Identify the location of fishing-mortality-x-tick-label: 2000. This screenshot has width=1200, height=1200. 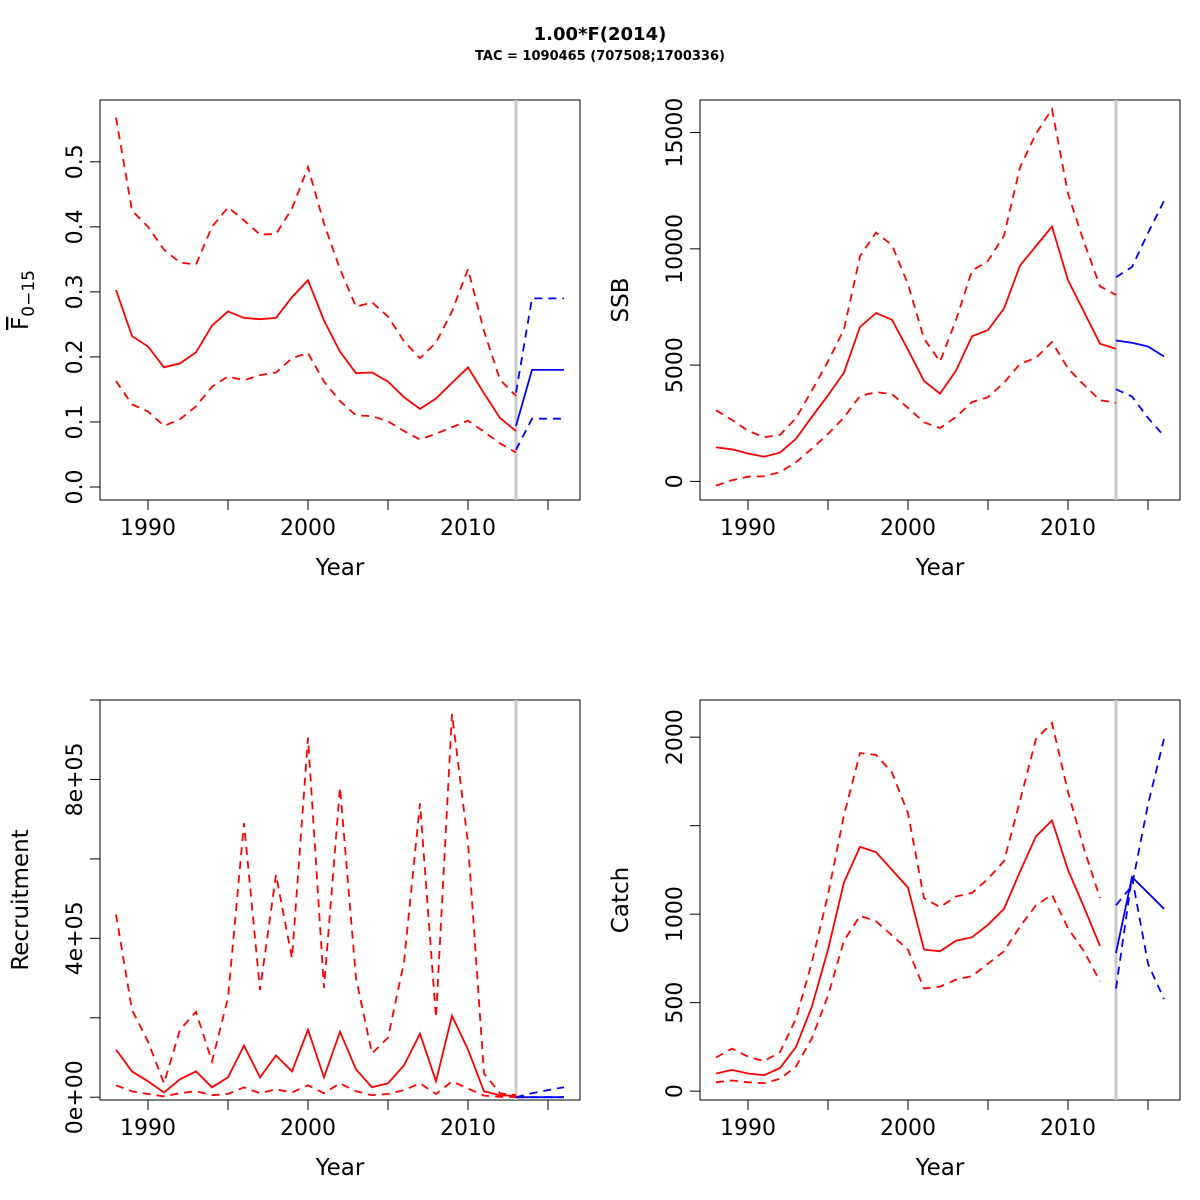
(308, 528).